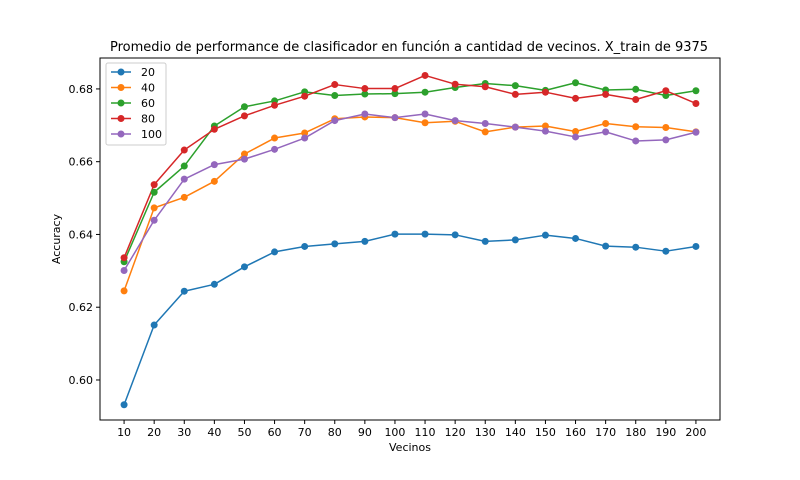  What do you see at coordinates (136, 104) in the screenshot?
I see `legend-box` at bounding box center [136, 104].